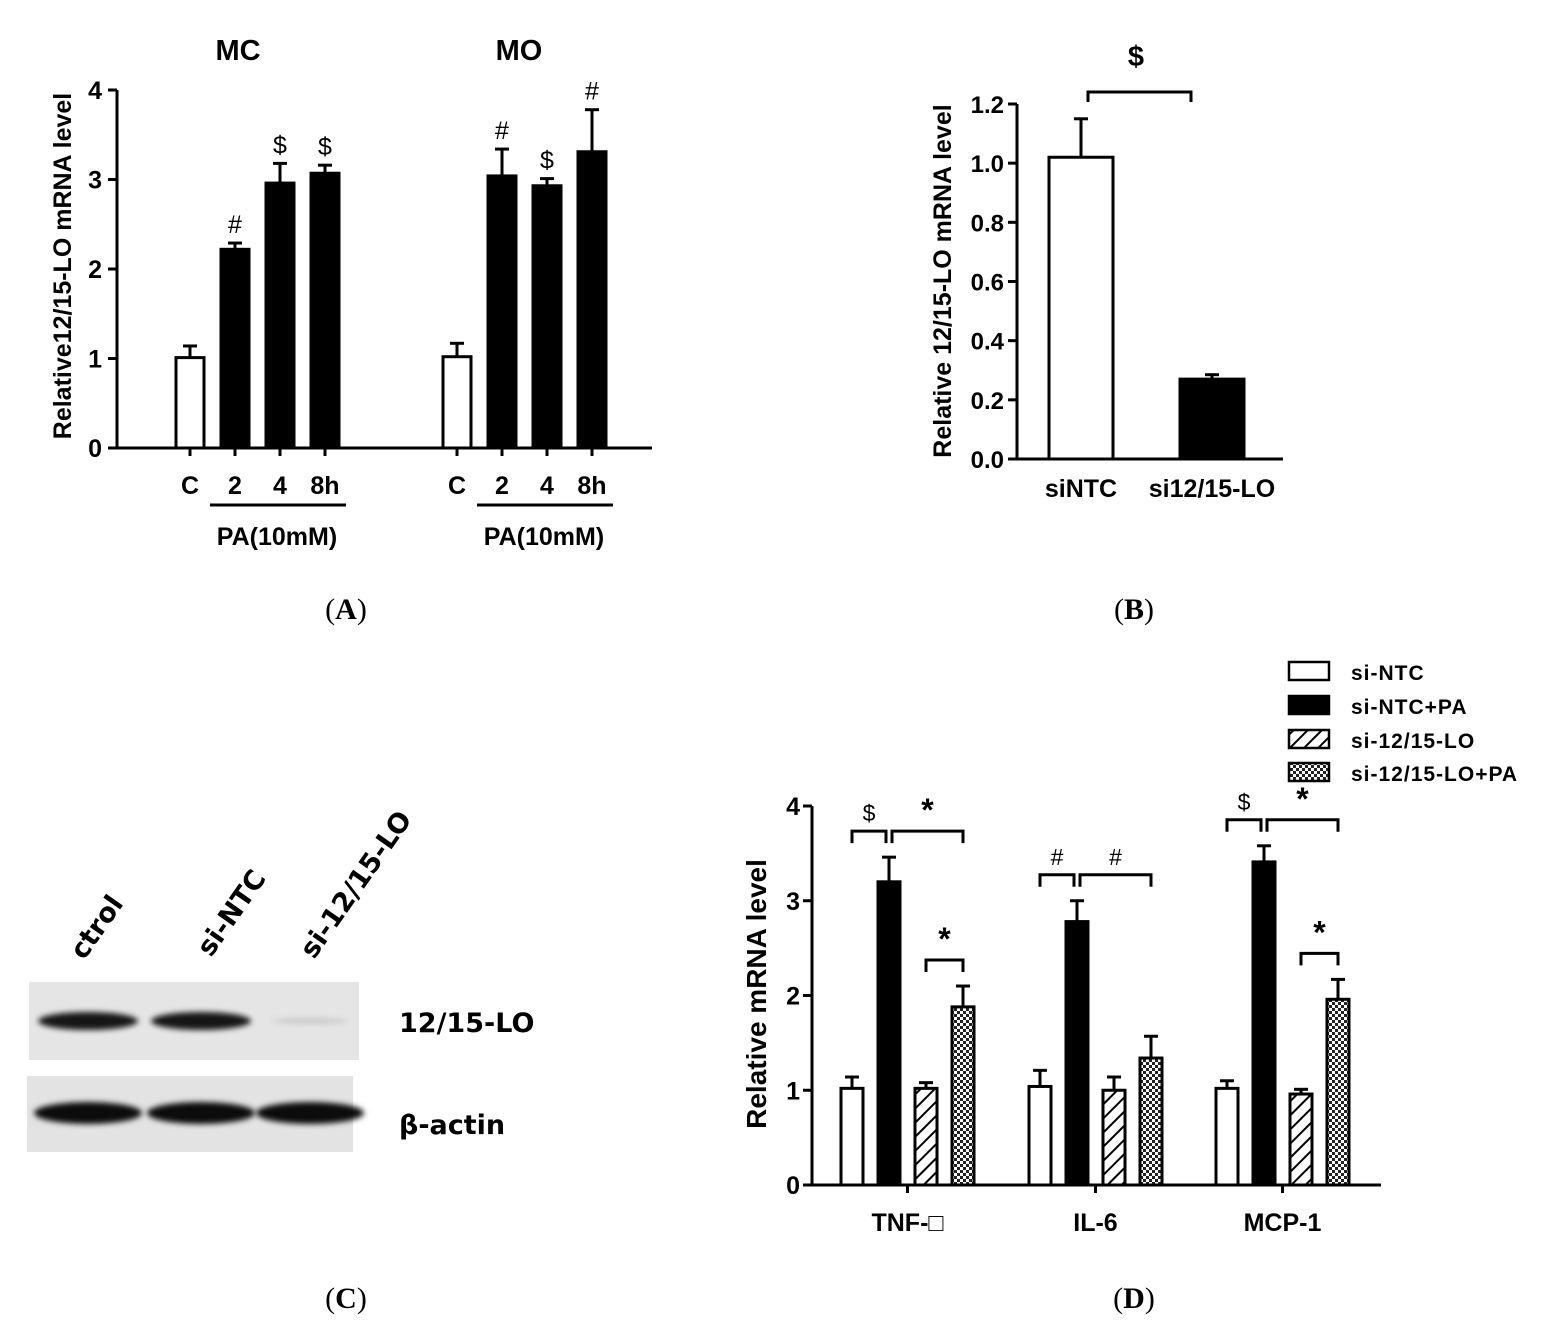 The height and width of the screenshot is (1337, 1554). Describe the element at coordinates (987, 164) in the screenshot. I see `panel-b-y-tick-label: 1.0` at that location.